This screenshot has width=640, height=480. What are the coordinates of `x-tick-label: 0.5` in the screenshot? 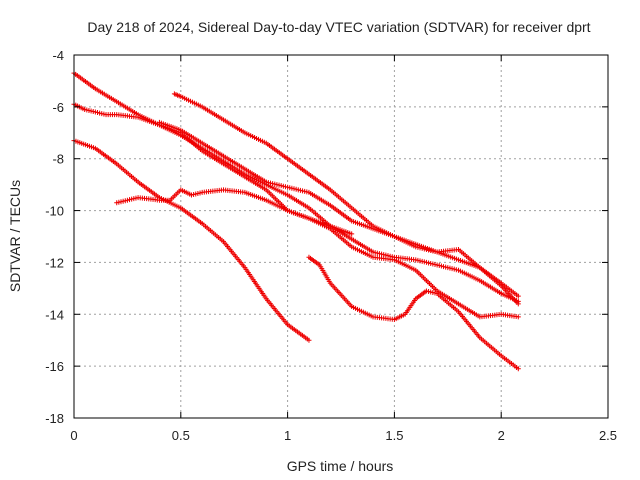 It's located at (181, 435).